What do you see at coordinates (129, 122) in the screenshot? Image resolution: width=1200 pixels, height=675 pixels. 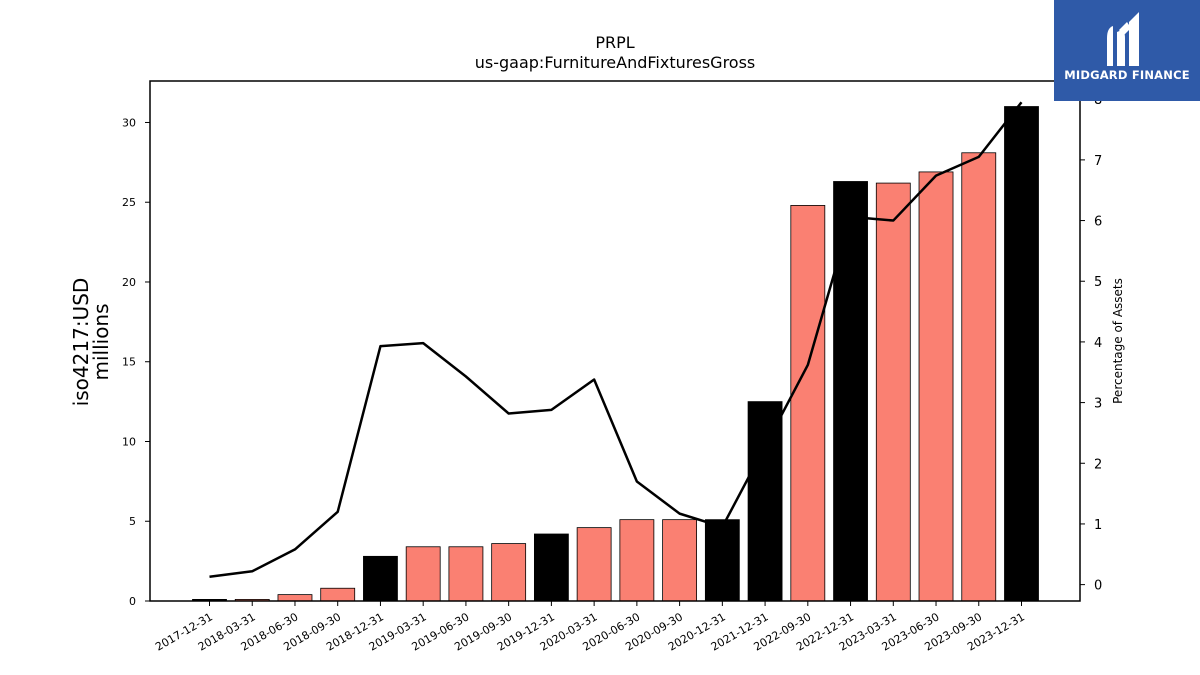 I see `left-tick-label: 30` at bounding box center [129, 122].